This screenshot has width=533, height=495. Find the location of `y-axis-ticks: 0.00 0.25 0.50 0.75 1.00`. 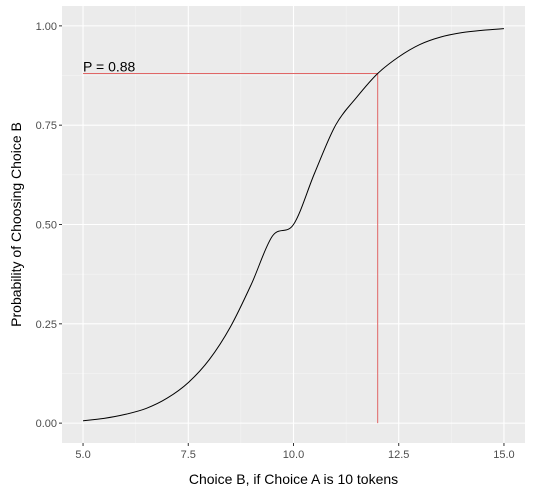

y-axis-ticks: 0.00 0.25 0.50 0.75 1.00 is located at coordinates (49, 225).